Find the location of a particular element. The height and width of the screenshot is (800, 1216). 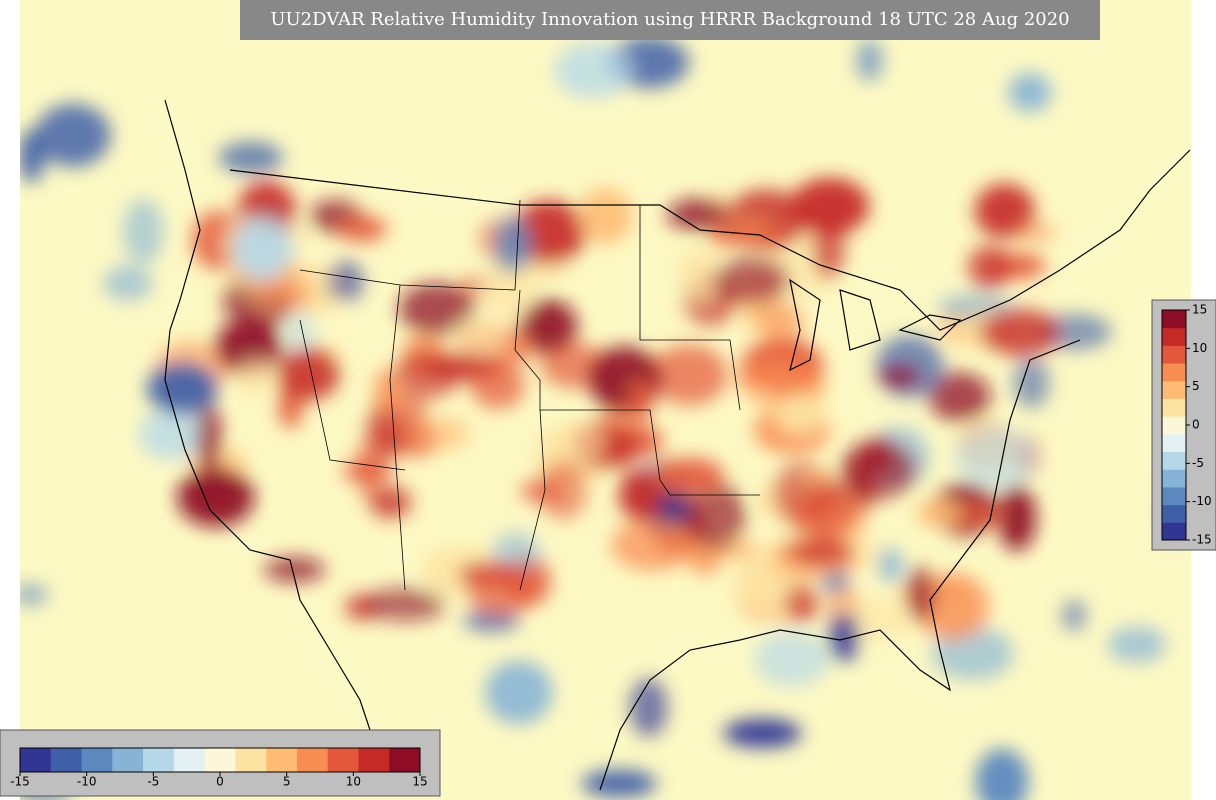

west-coast is located at coordinates (272, 430).